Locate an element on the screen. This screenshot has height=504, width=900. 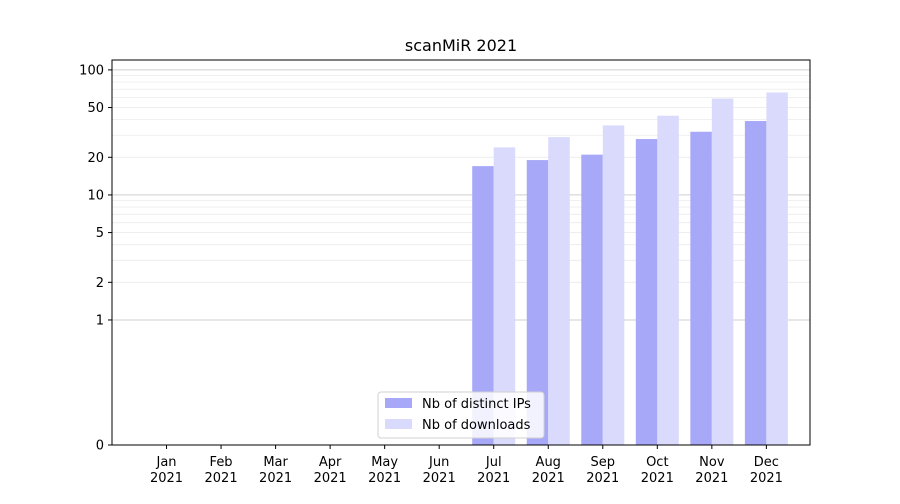
x-tick-label: Dec 2021 is located at coordinates (766, 470).